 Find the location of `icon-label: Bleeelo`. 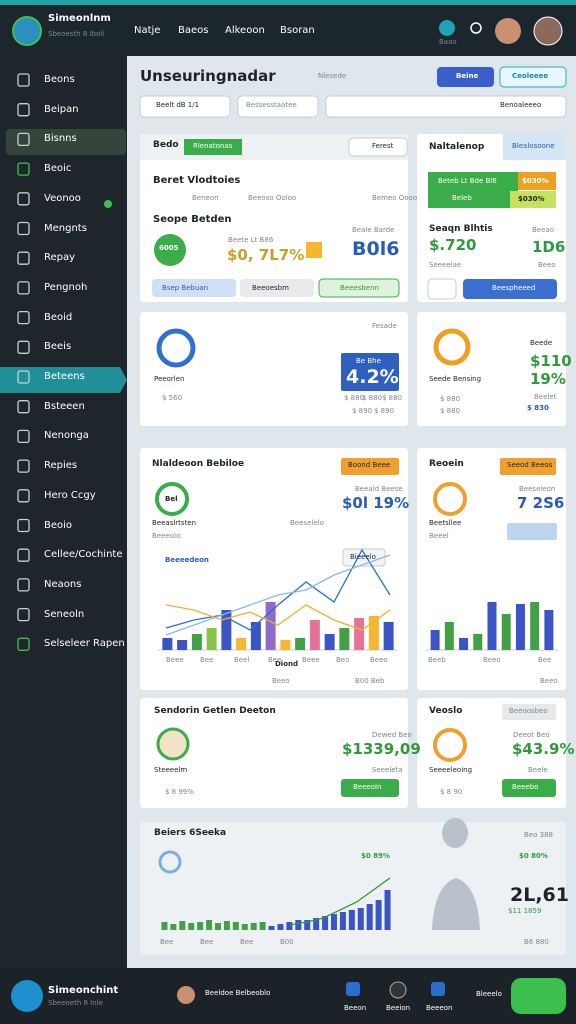

icon-label: Bleeelo is located at coordinates (489, 994).